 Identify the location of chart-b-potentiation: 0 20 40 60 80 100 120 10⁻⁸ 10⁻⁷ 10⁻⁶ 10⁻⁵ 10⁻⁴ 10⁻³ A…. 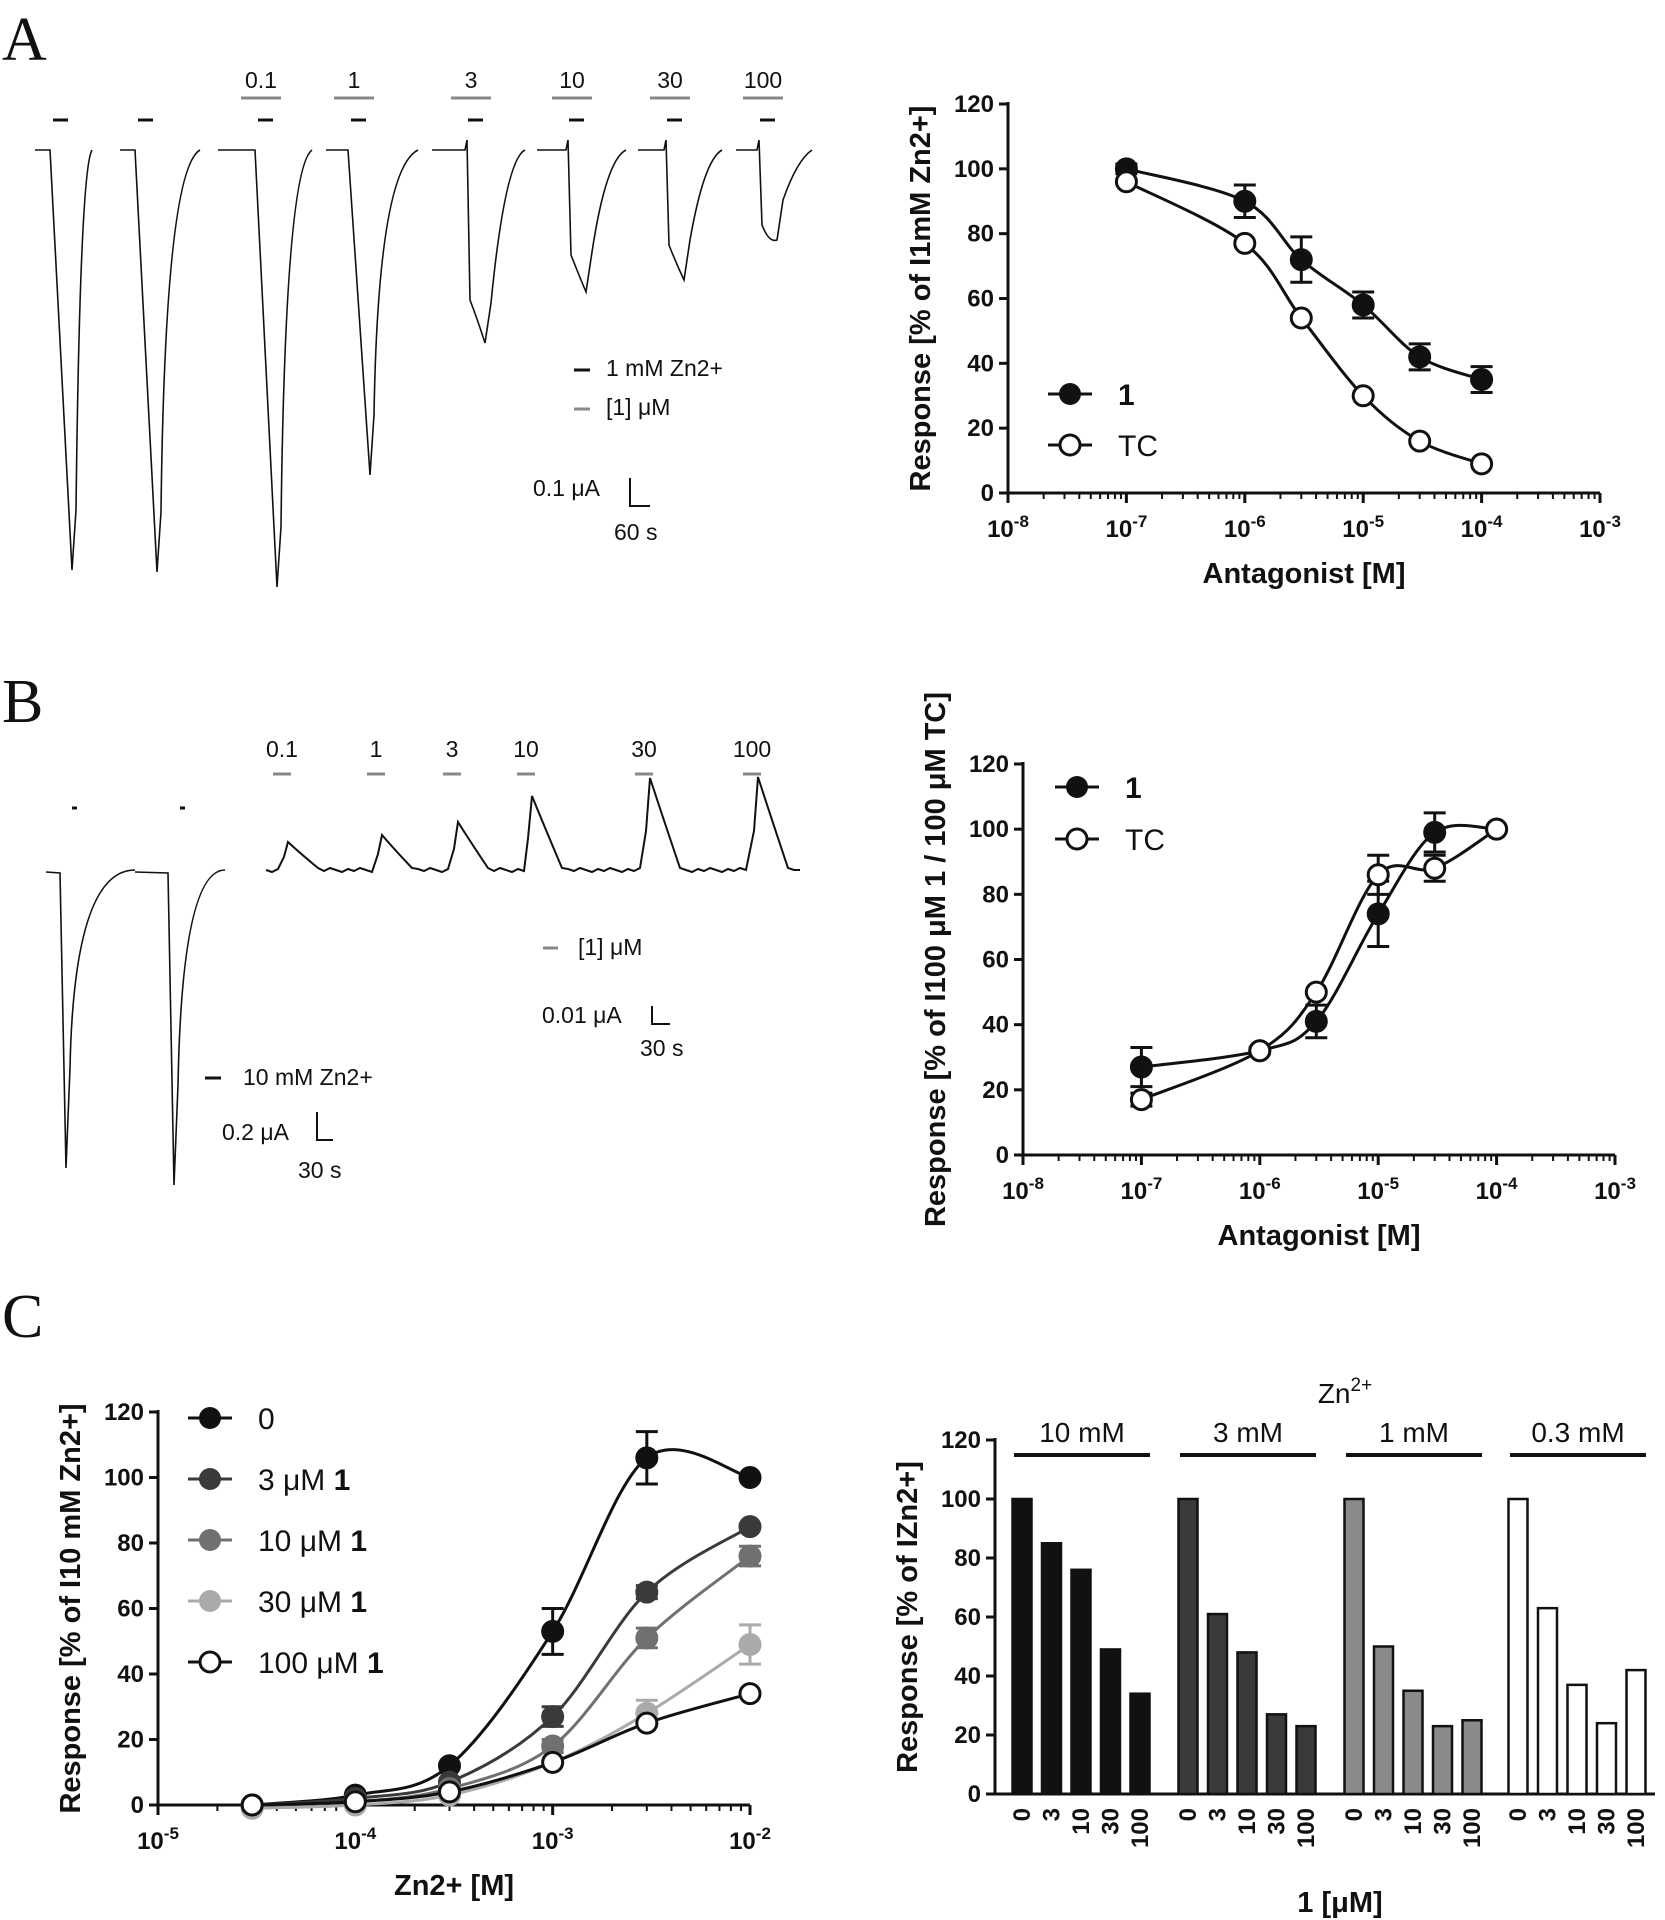
(1278, 972).